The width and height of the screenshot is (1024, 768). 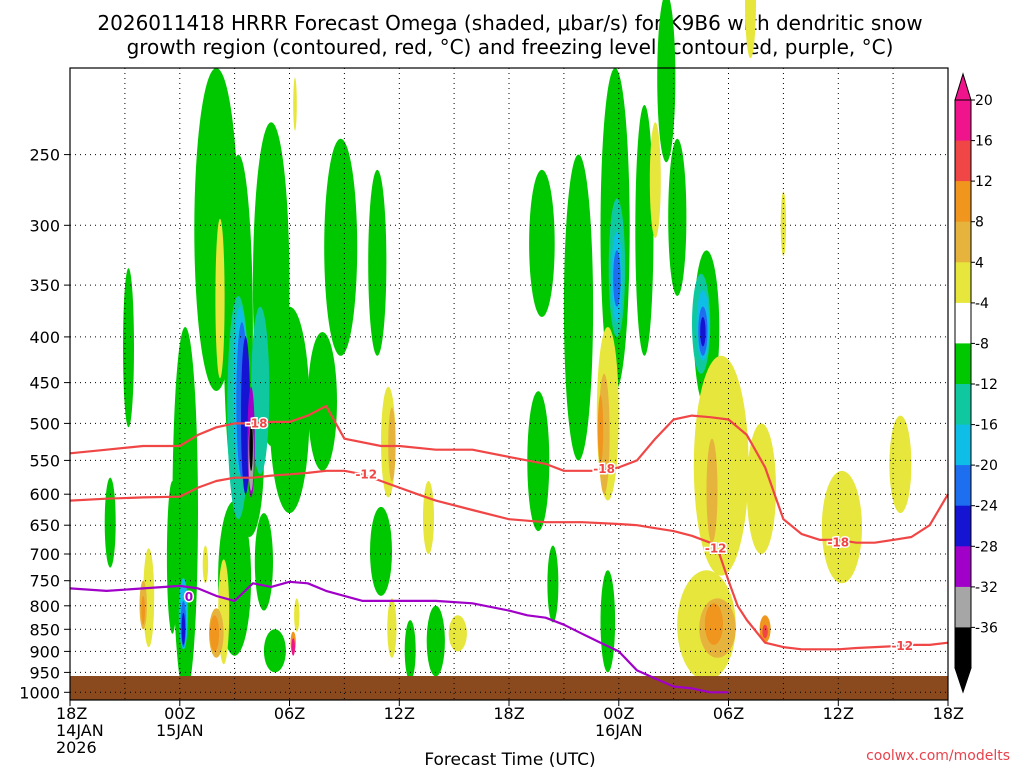 I want to click on x-tick-label-30-0: 00Z, so click(x=618, y=713).